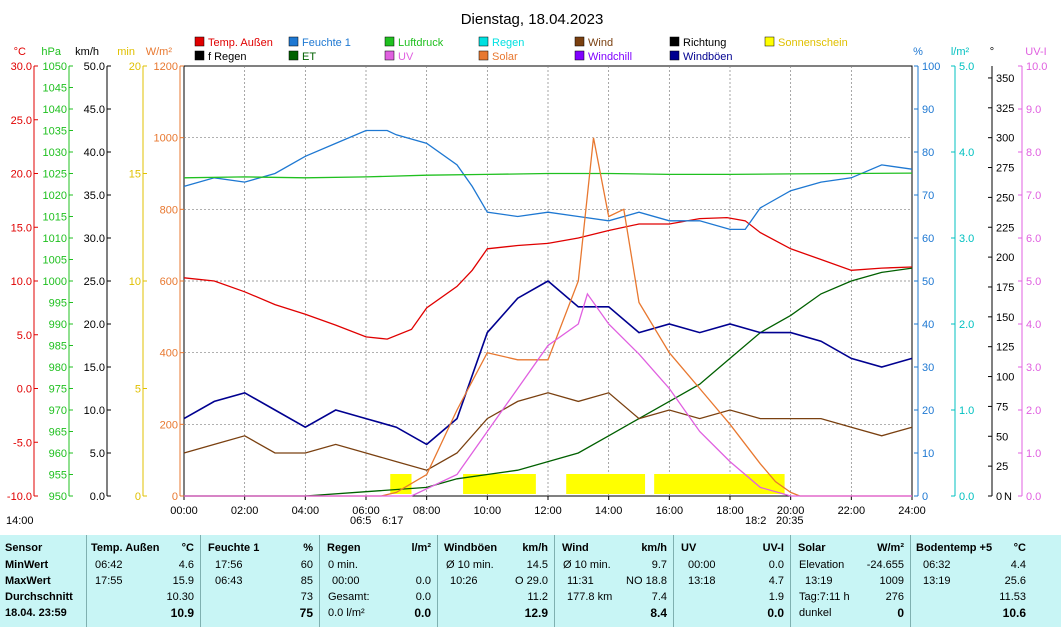  Describe the element at coordinates (548, 431) in the screenshot. I see `series-wind` at that location.